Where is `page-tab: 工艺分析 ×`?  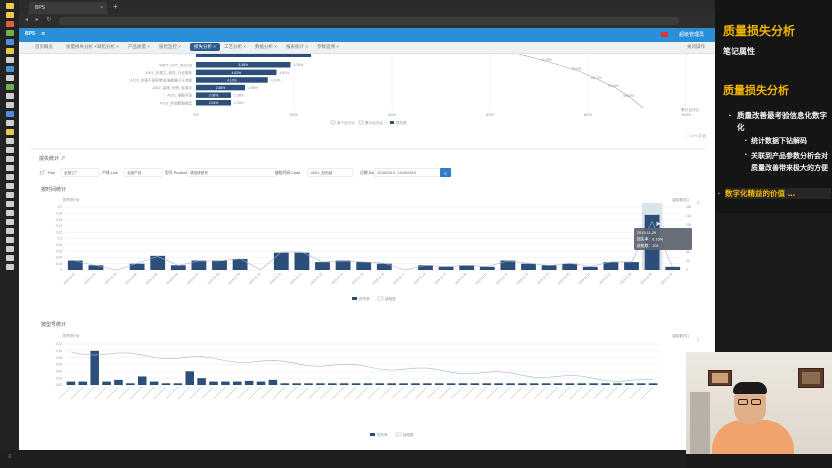
page-tab: 工艺分析 × is located at coordinates (235, 46).